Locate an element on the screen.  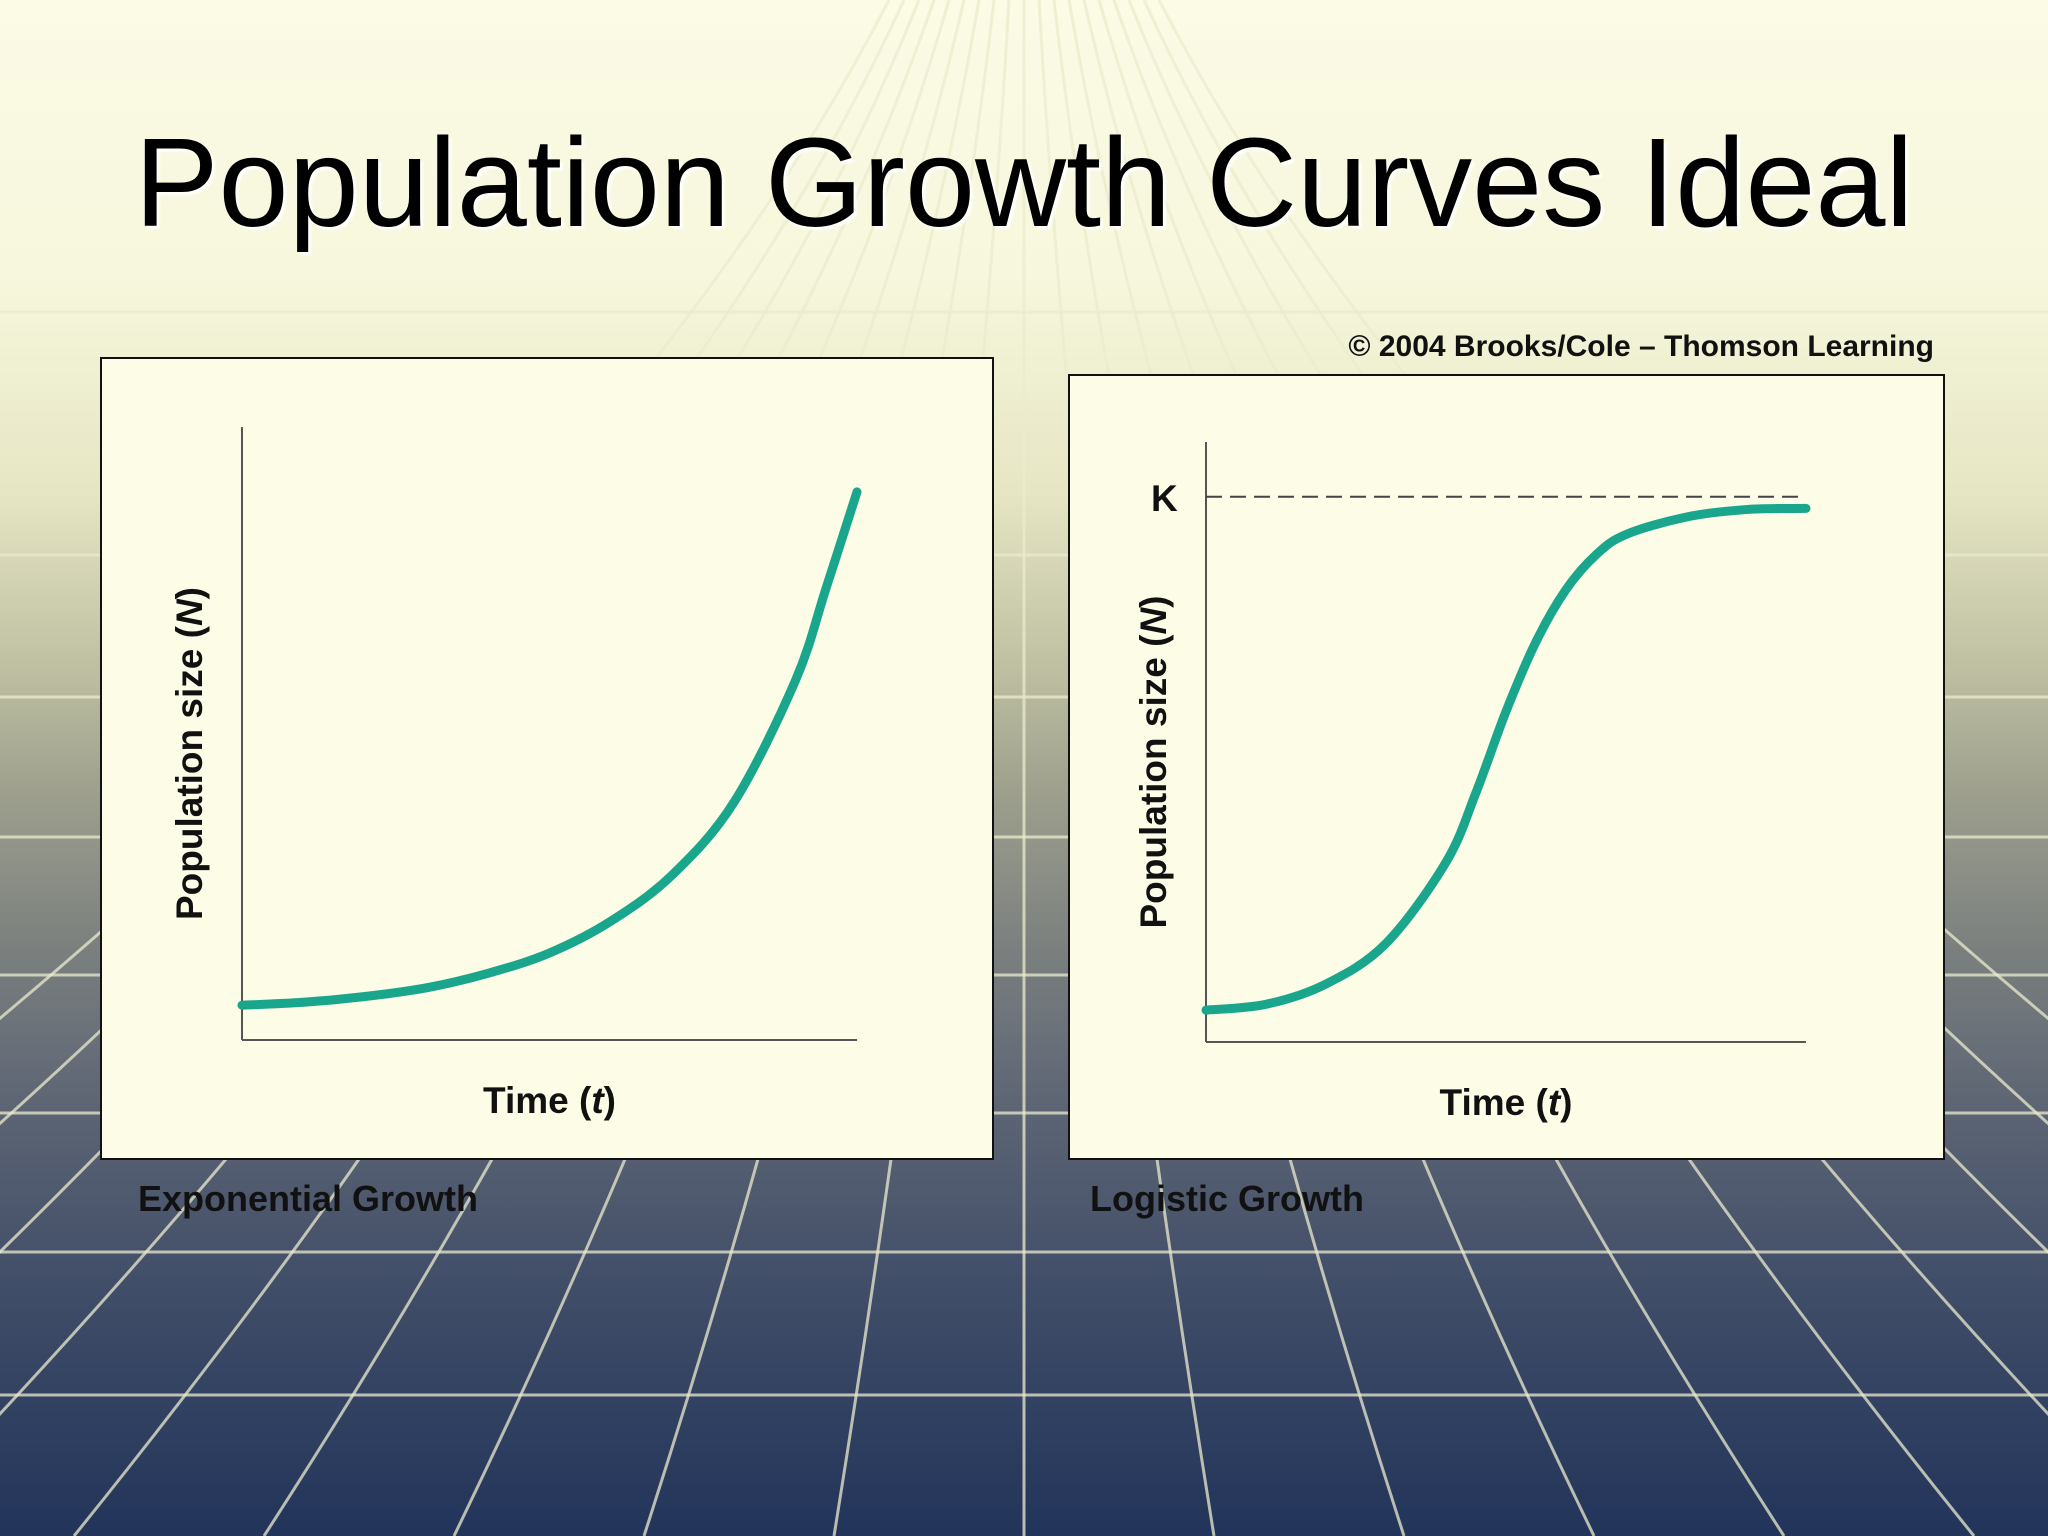
logistic-caption: Logistic Growth is located at coordinates (1227, 1198).